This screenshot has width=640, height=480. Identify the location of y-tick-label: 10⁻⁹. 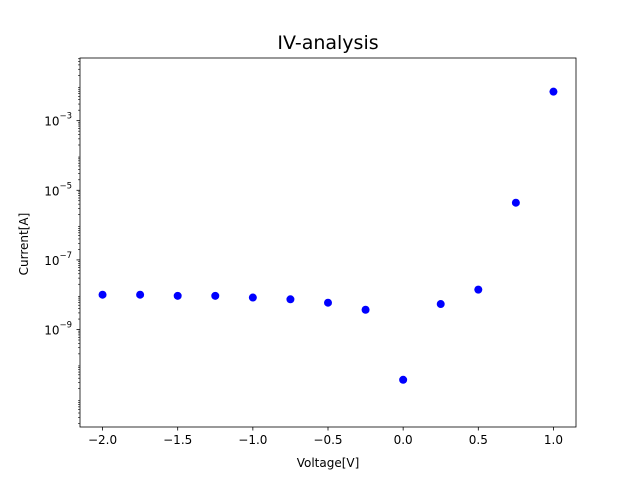
(58, 329).